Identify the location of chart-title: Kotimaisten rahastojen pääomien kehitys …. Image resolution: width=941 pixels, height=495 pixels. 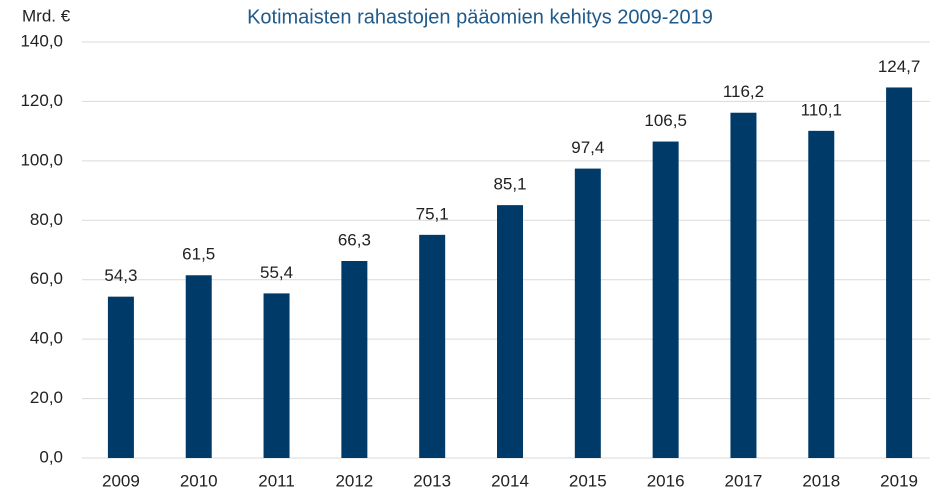
(480, 17).